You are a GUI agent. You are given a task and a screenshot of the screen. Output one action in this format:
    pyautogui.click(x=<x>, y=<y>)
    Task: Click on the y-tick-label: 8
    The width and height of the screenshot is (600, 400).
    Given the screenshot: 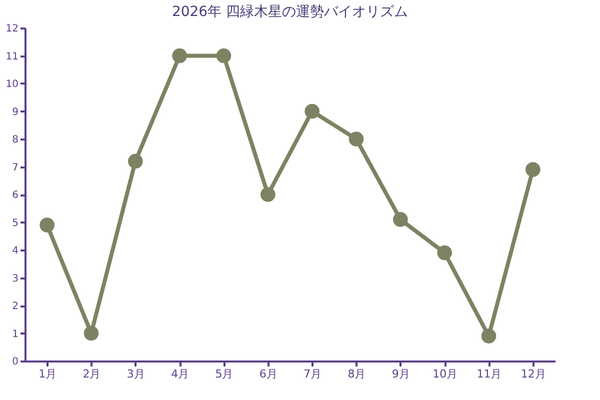 What is the action you would take?
    pyautogui.click(x=15, y=140)
    